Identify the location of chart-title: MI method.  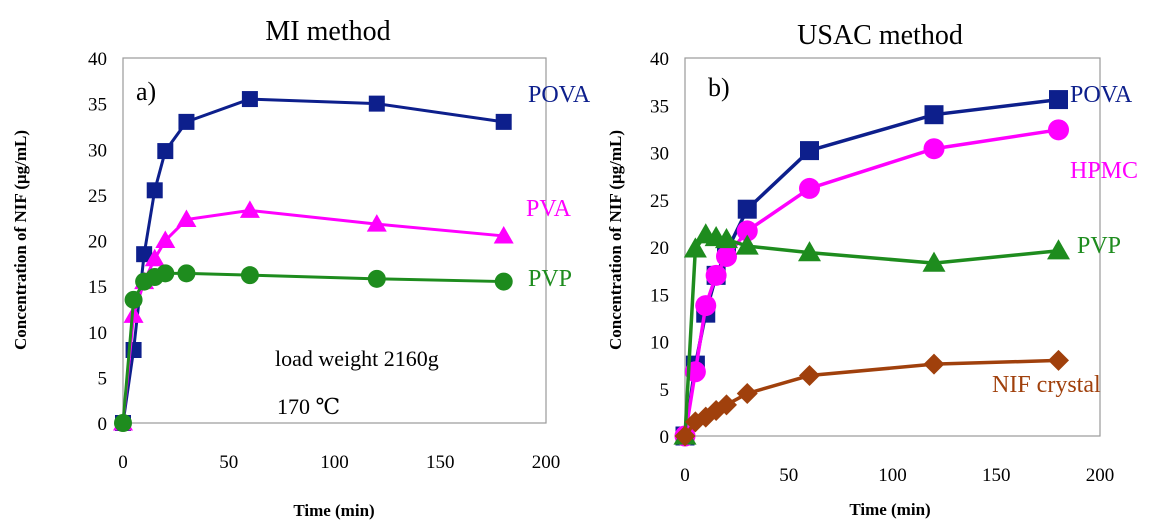
(327, 31).